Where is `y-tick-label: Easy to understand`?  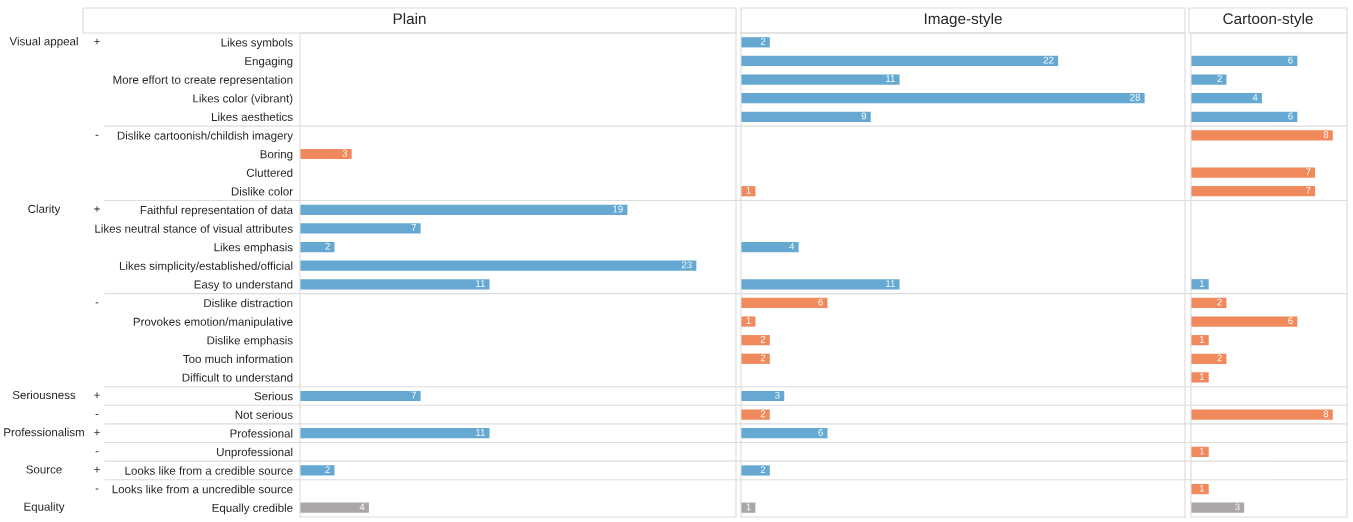 y-tick-label: Easy to understand is located at coordinates (243, 285).